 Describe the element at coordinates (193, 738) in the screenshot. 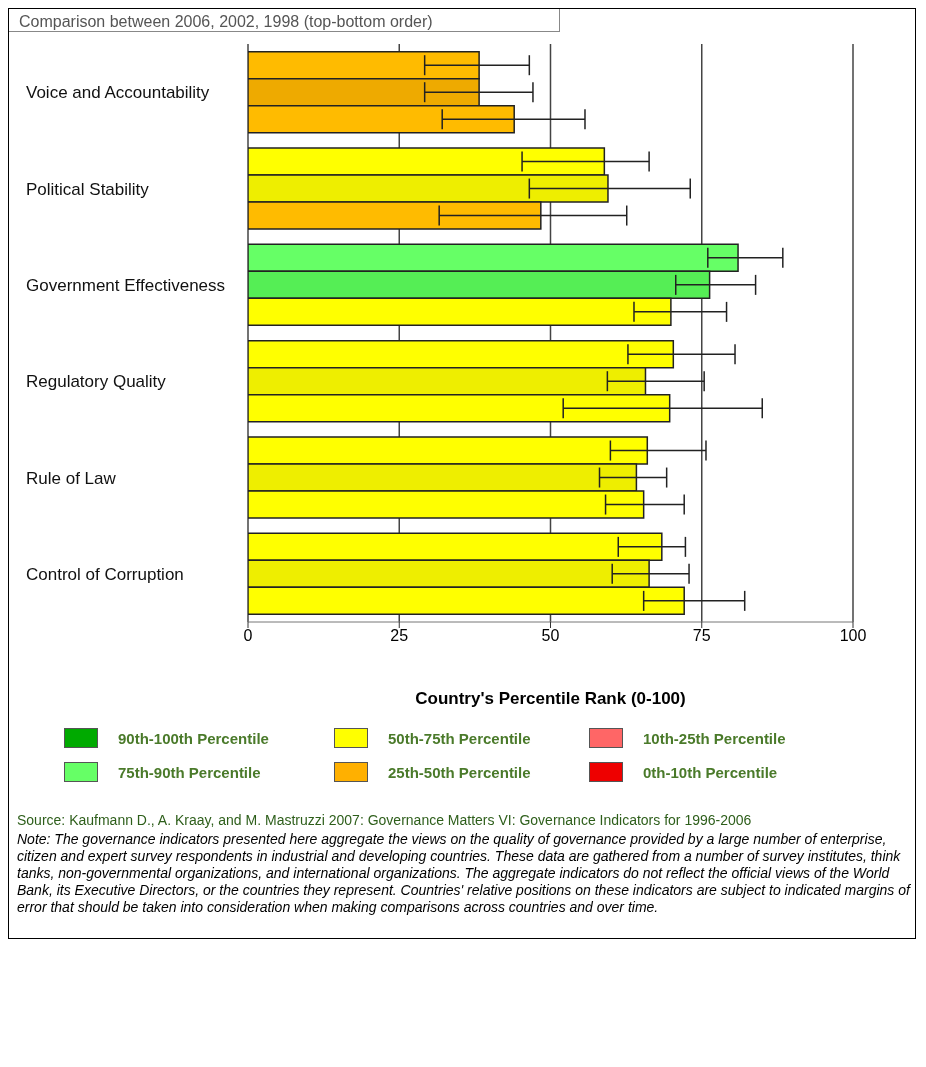

I see `legend-label: 90th-100th Percentile` at that location.